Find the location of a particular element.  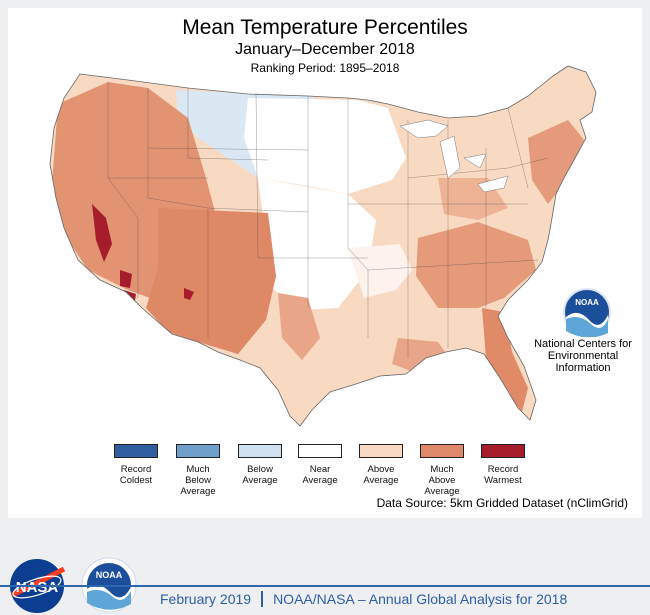

region-texas-spot is located at coordinates (299, 326).